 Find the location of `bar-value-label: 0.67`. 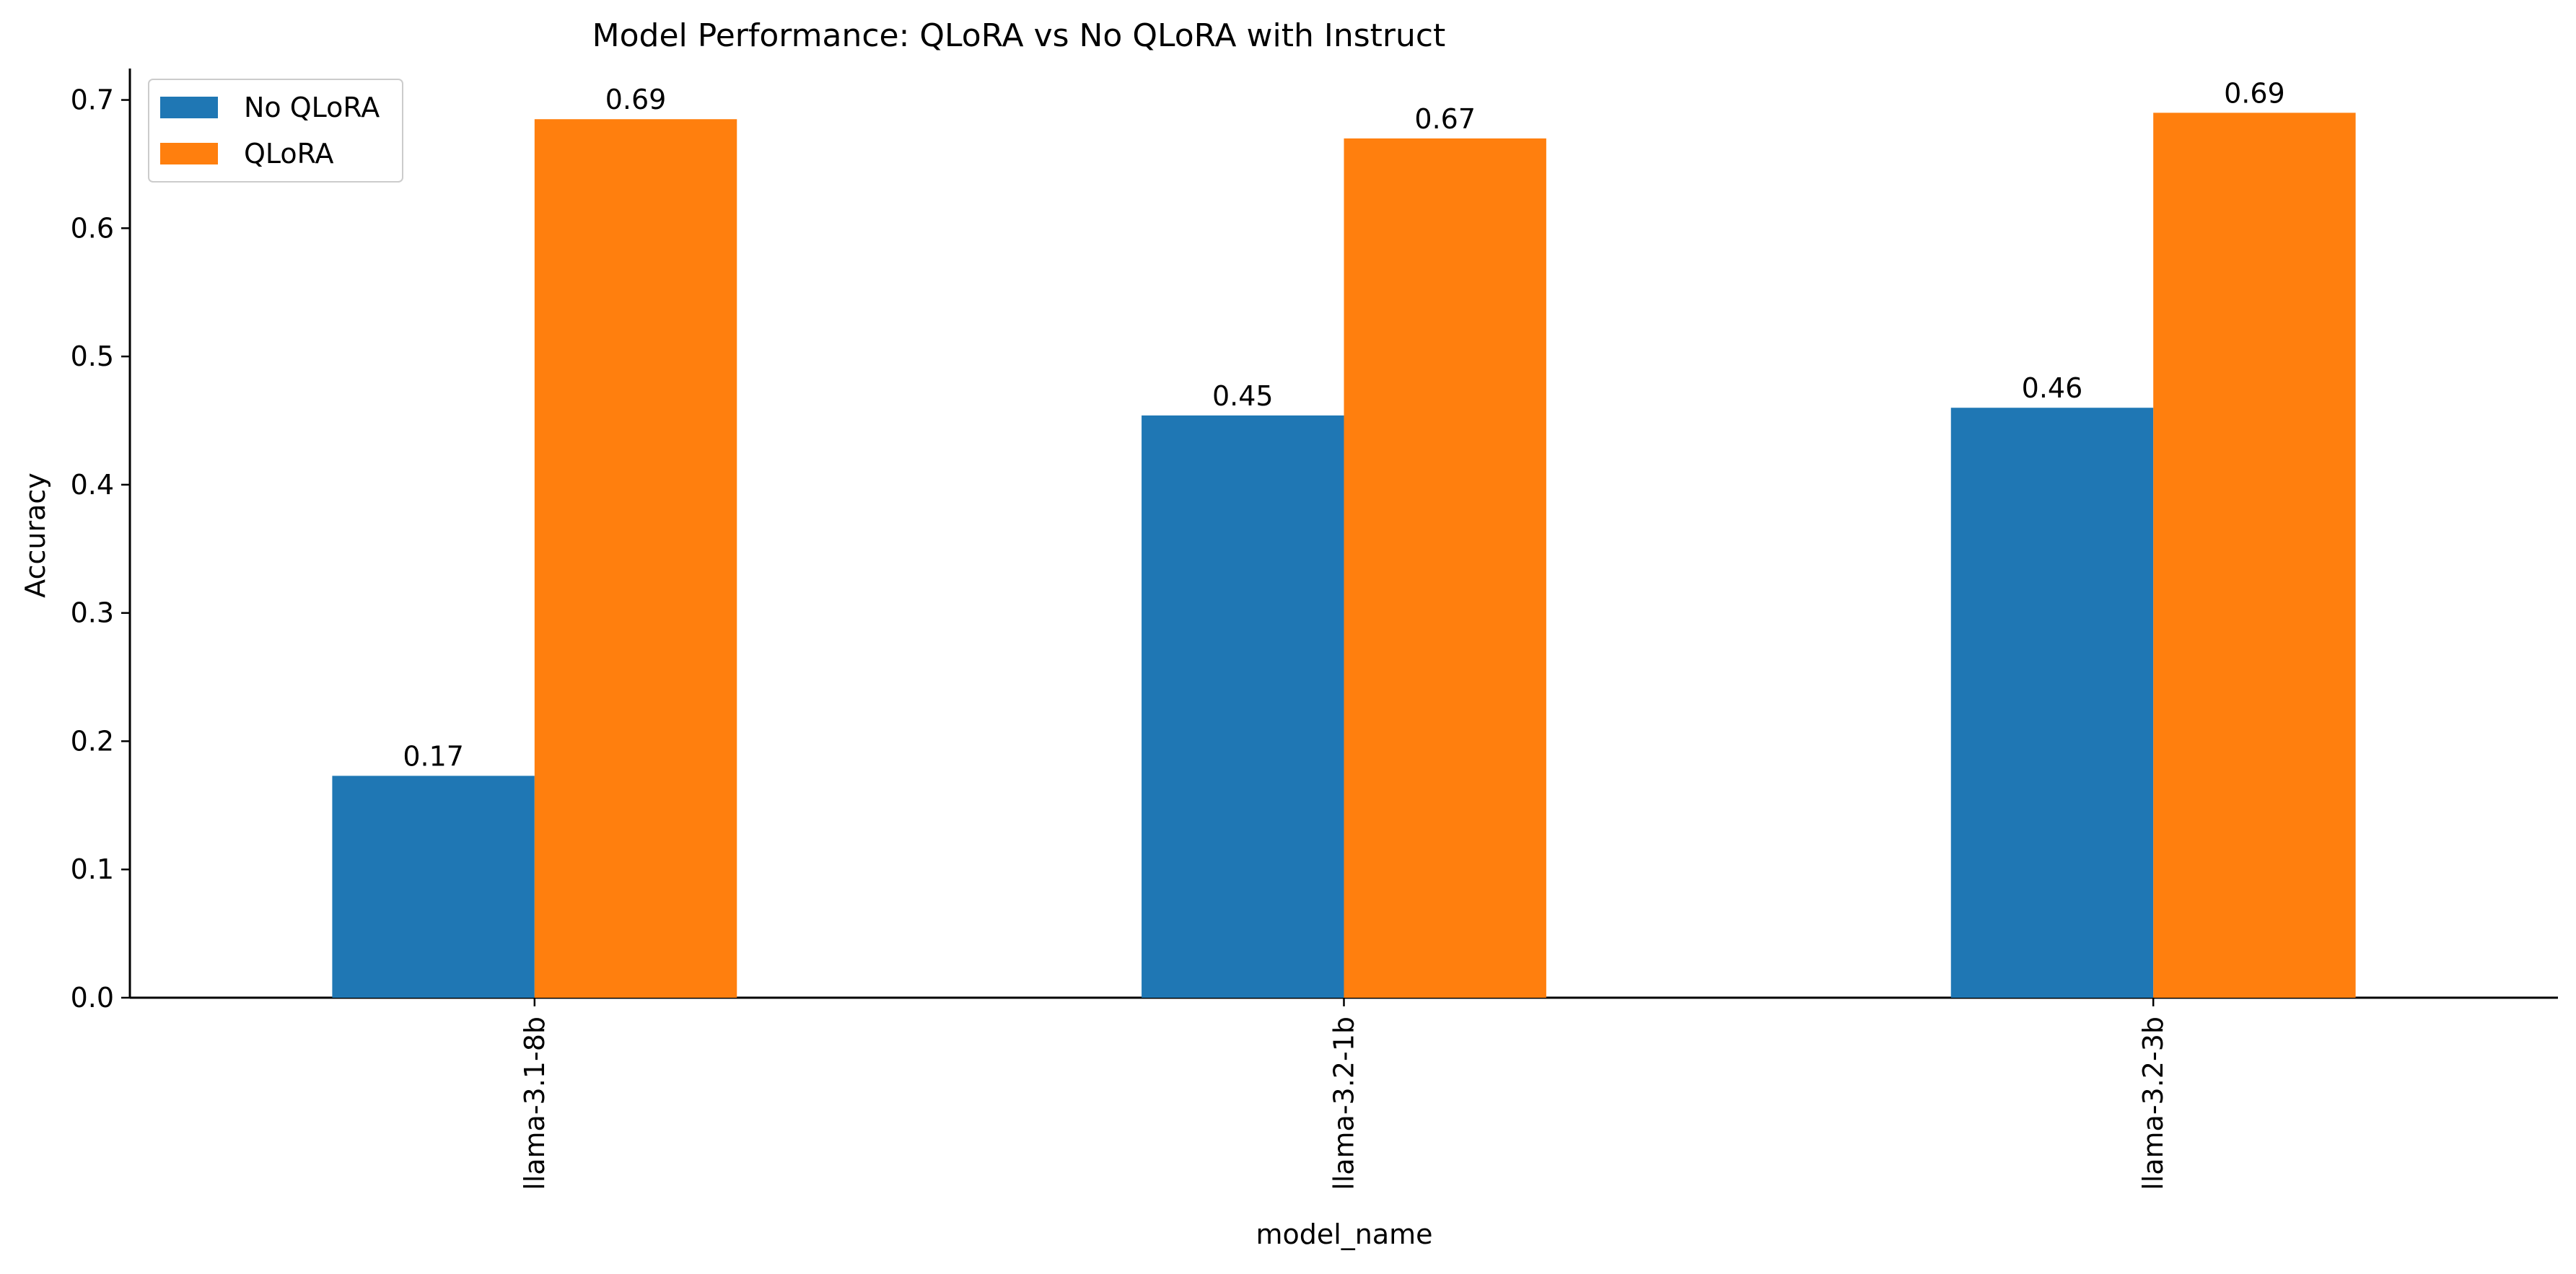

bar-value-label: 0.67 is located at coordinates (1445, 119).